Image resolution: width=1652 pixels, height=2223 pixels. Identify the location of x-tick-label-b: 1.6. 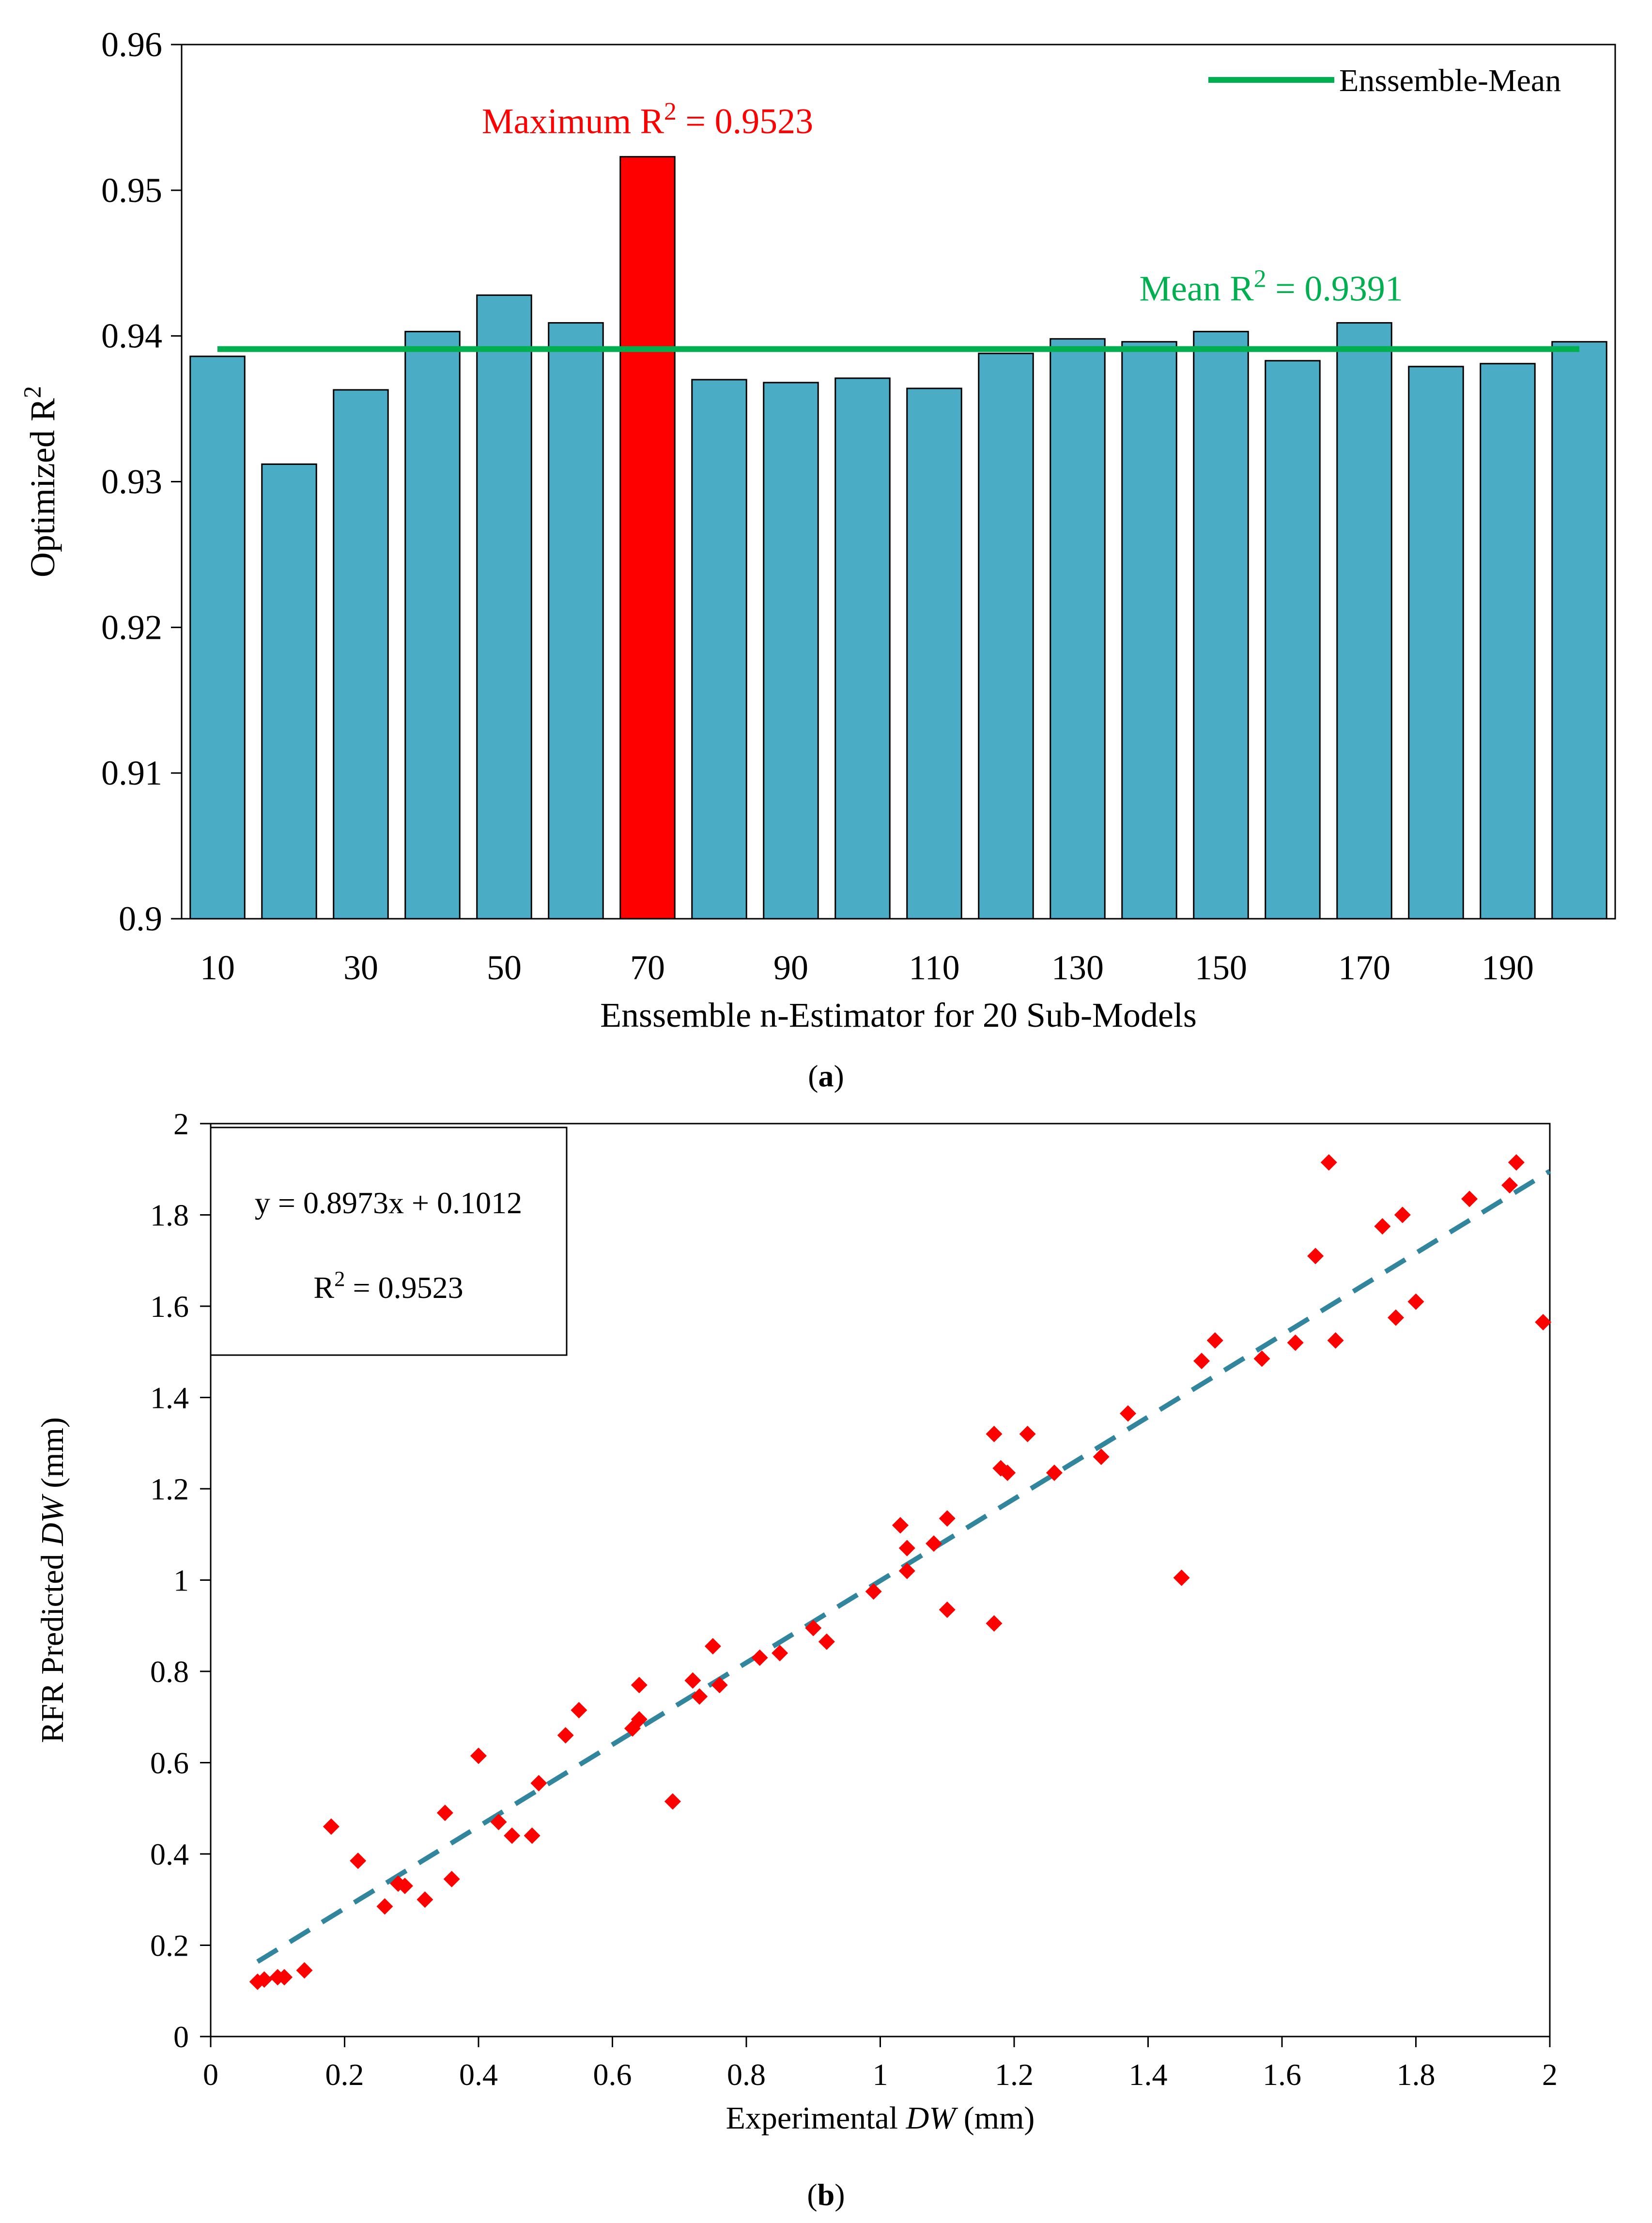
(1282, 2074).